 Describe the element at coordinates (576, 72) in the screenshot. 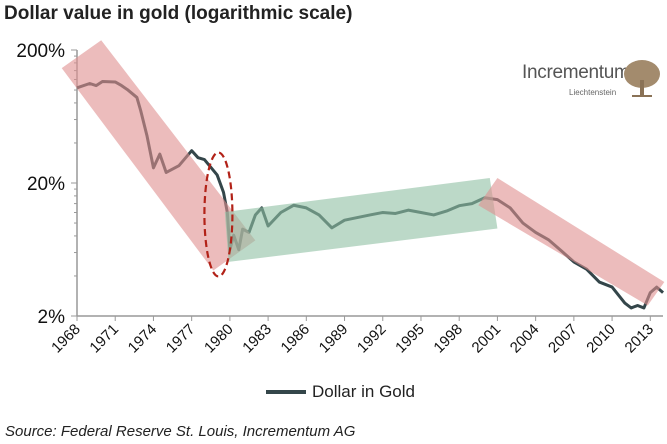

I see `logo-name: Incrementum` at that location.